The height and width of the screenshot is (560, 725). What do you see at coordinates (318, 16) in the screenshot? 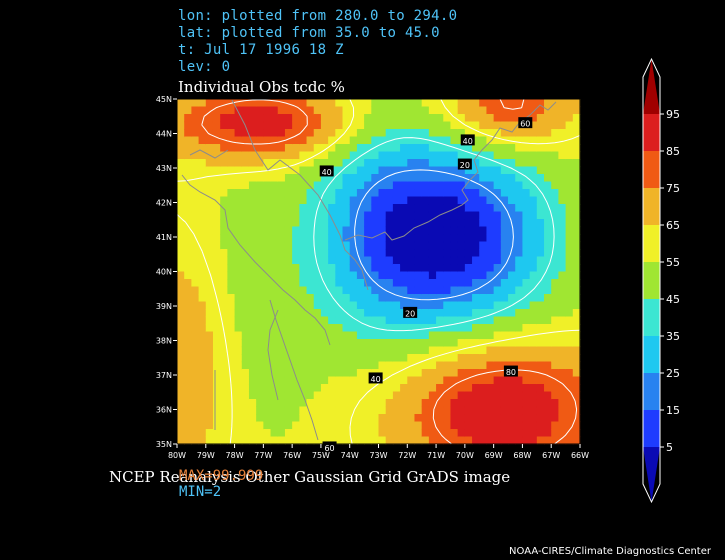
I see `lon-range-text: lon: plotted from 280.0 to 294.0` at bounding box center [318, 16].